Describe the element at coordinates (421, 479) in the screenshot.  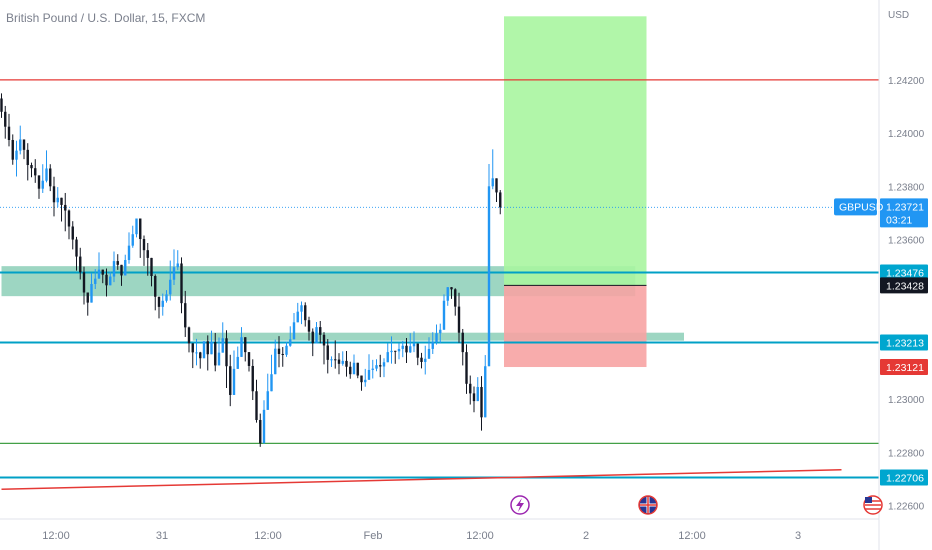
I see `trend-line` at that location.